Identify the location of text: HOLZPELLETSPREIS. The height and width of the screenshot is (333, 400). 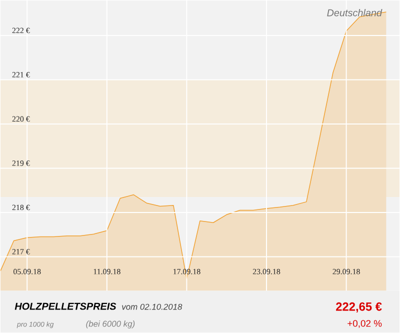
(65, 306).